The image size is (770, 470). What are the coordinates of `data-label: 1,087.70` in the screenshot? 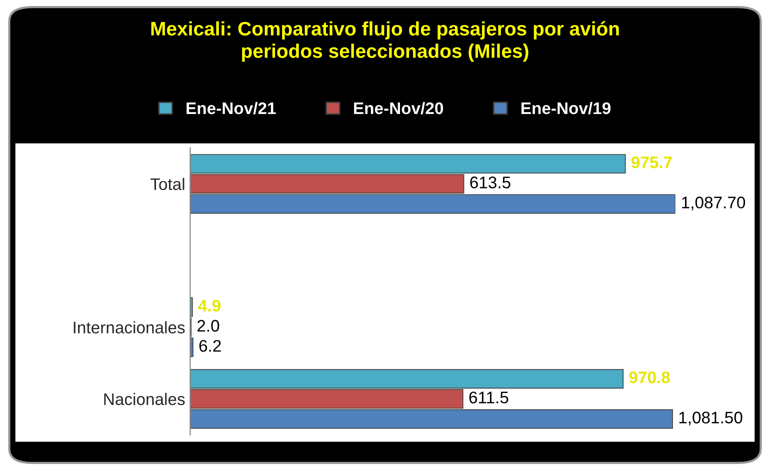 It's located at (714, 203).